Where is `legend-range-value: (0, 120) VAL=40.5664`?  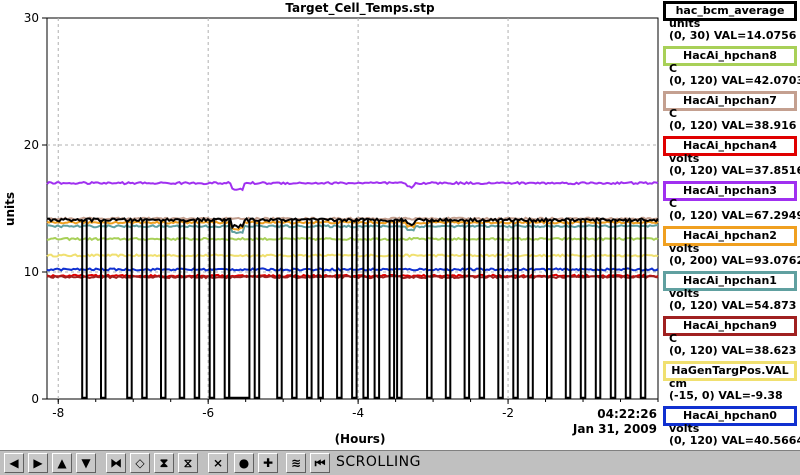
legend-range-value: (0, 120) VAL=40.5664 is located at coordinates (734, 440).